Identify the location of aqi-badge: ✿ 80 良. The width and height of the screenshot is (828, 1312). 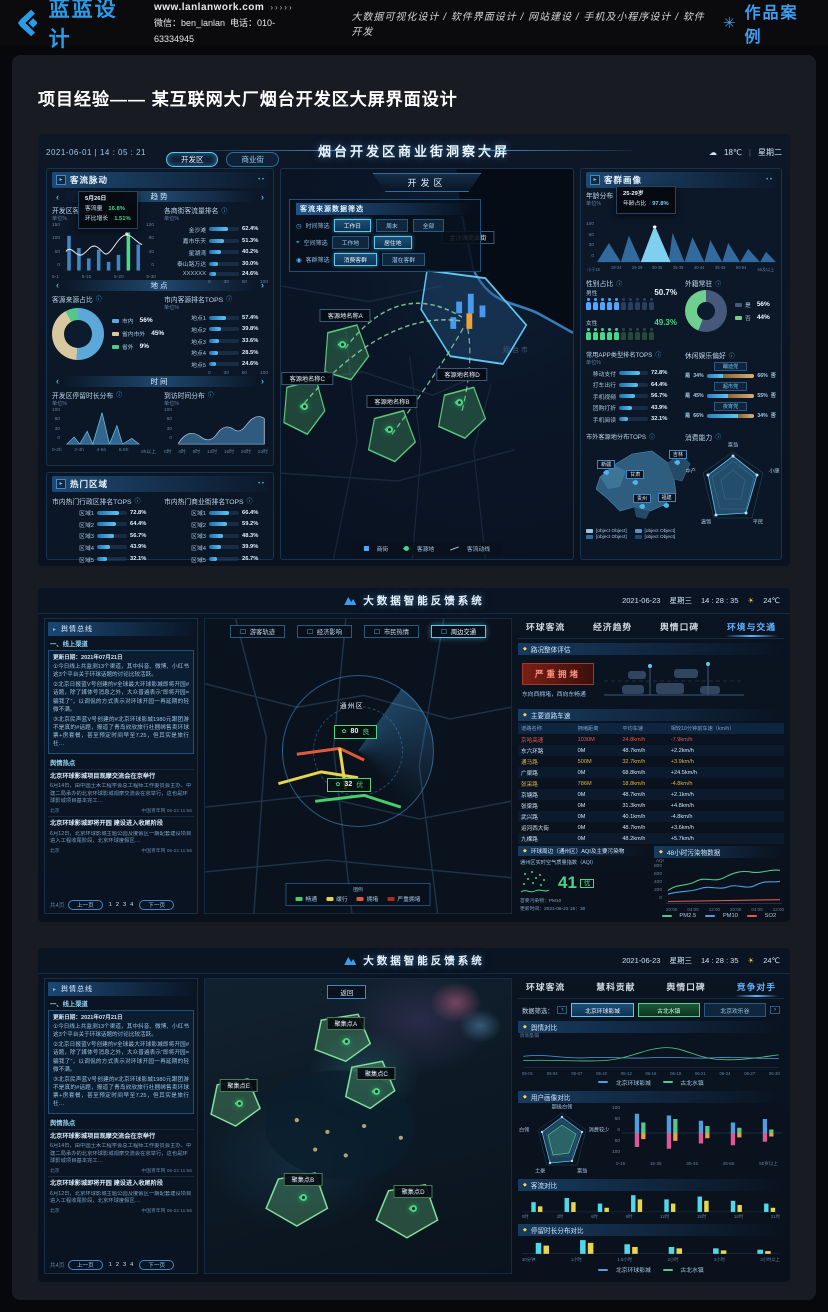
(355, 731).